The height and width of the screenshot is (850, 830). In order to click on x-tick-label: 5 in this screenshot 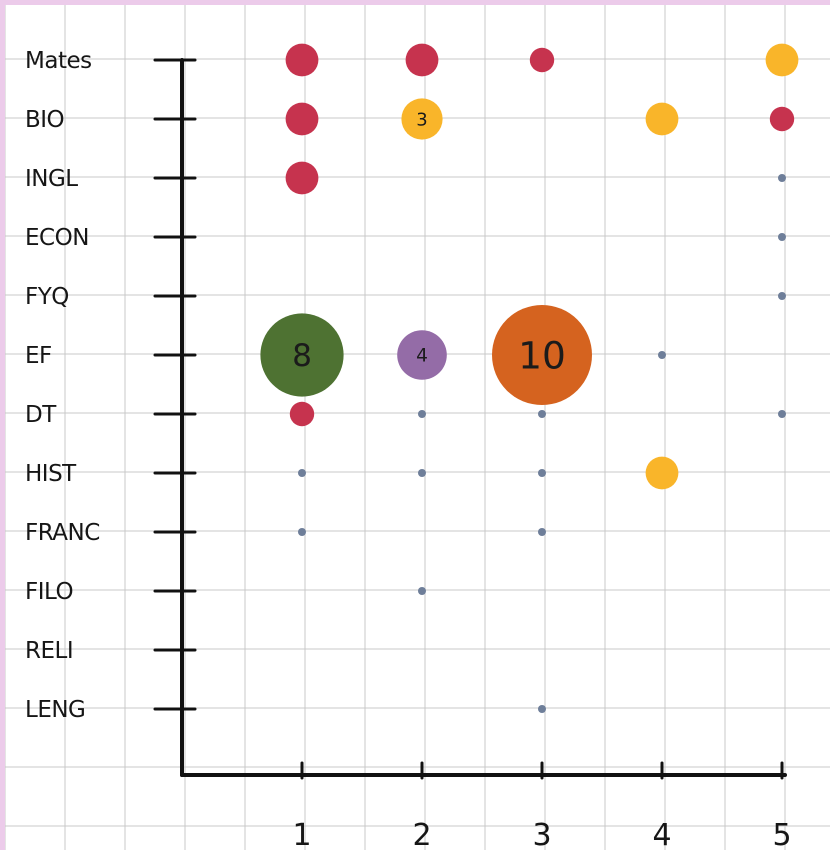, I will do `click(781, 834)`.